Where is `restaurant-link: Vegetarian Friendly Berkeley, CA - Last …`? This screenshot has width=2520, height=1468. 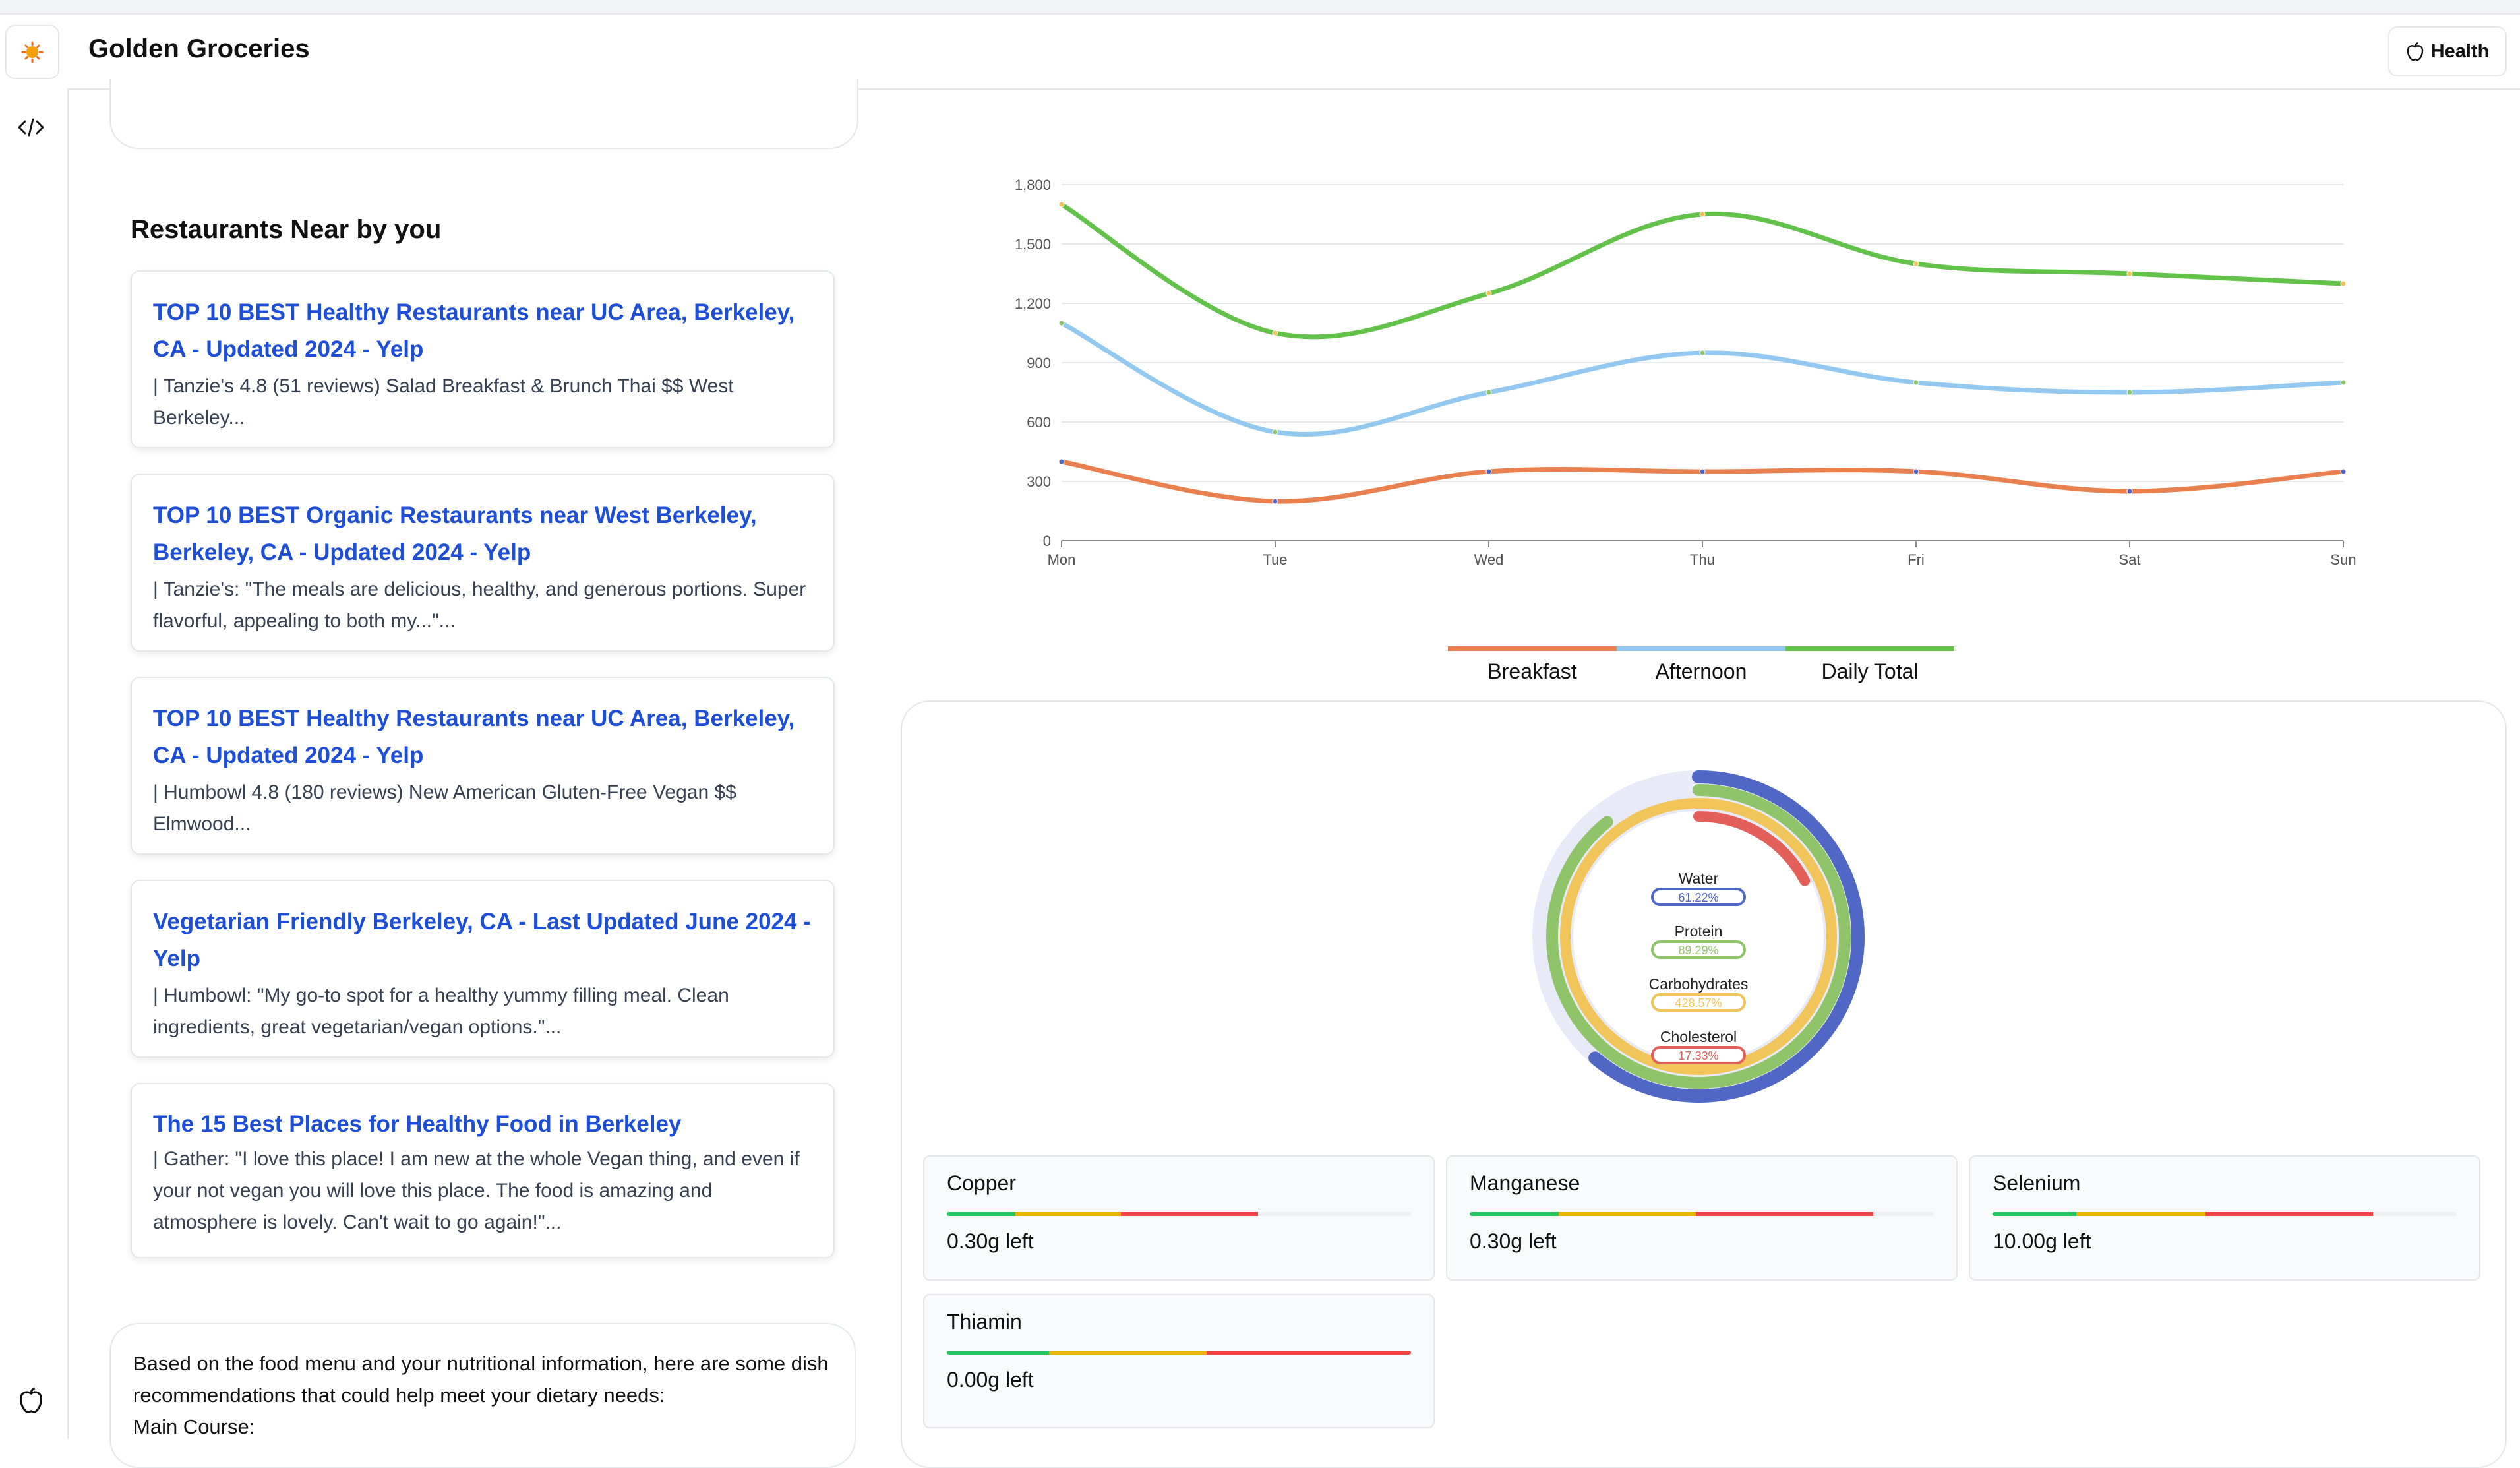
restaurant-link: Vegetarian Friendly Berkeley, CA - Last … is located at coordinates (482, 940).